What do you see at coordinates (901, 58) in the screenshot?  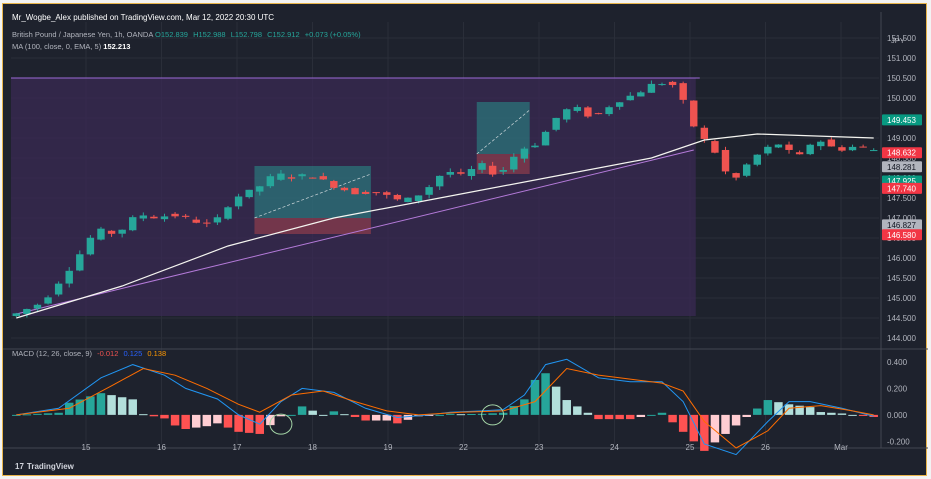 I see `price-tick-label: 151.000` at bounding box center [901, 58].